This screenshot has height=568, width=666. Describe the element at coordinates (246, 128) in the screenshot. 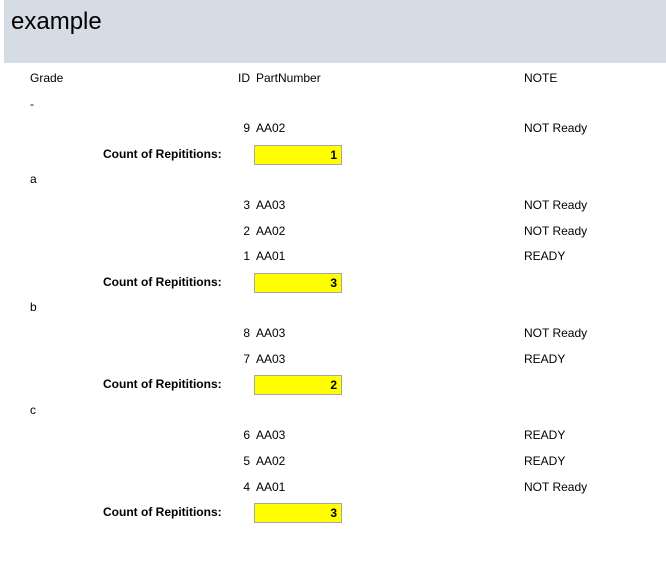

I see `row-id: 9` at that location.